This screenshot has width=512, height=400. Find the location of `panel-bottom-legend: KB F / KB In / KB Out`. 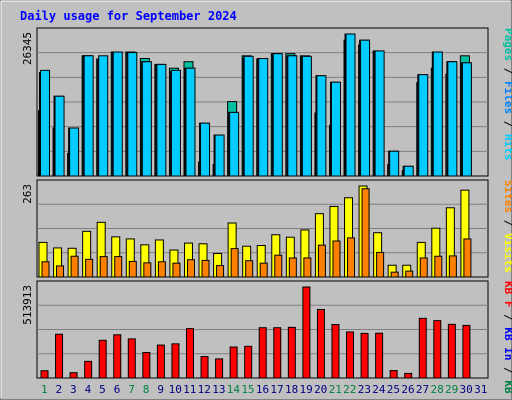

panel-bottom-legend: KB F / KB In / KB Out is located at coordinates (507, 340).